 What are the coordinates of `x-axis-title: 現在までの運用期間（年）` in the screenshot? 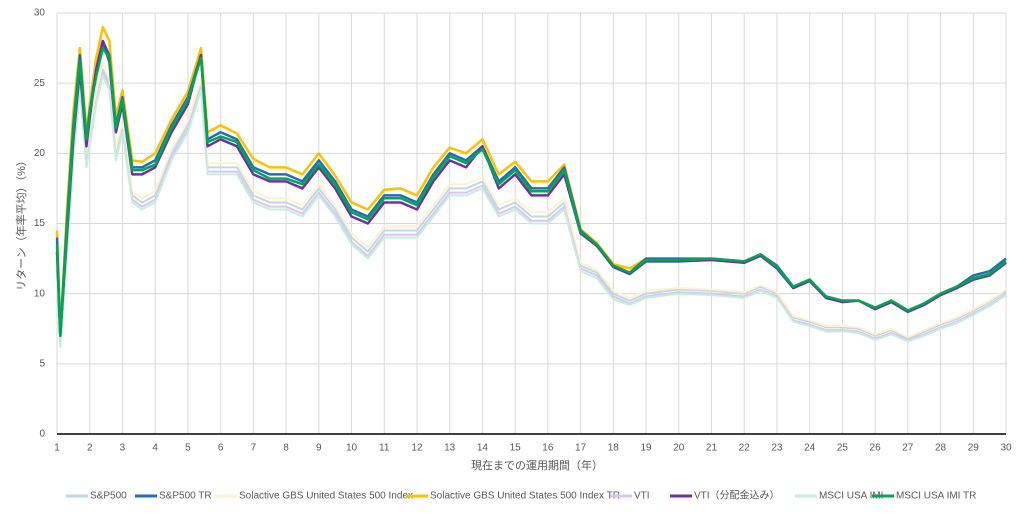 It's located at (537, 465).